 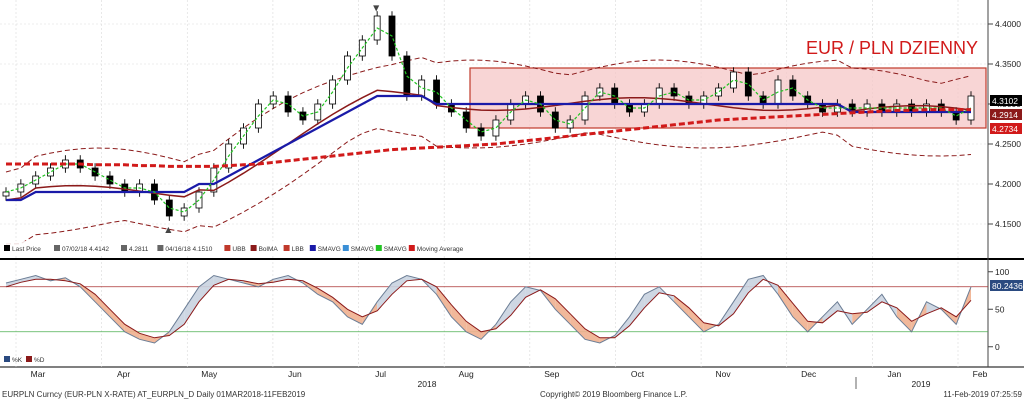 I want to click on stoch-tag-text: 80.2436, so click(x=1007, y=286).